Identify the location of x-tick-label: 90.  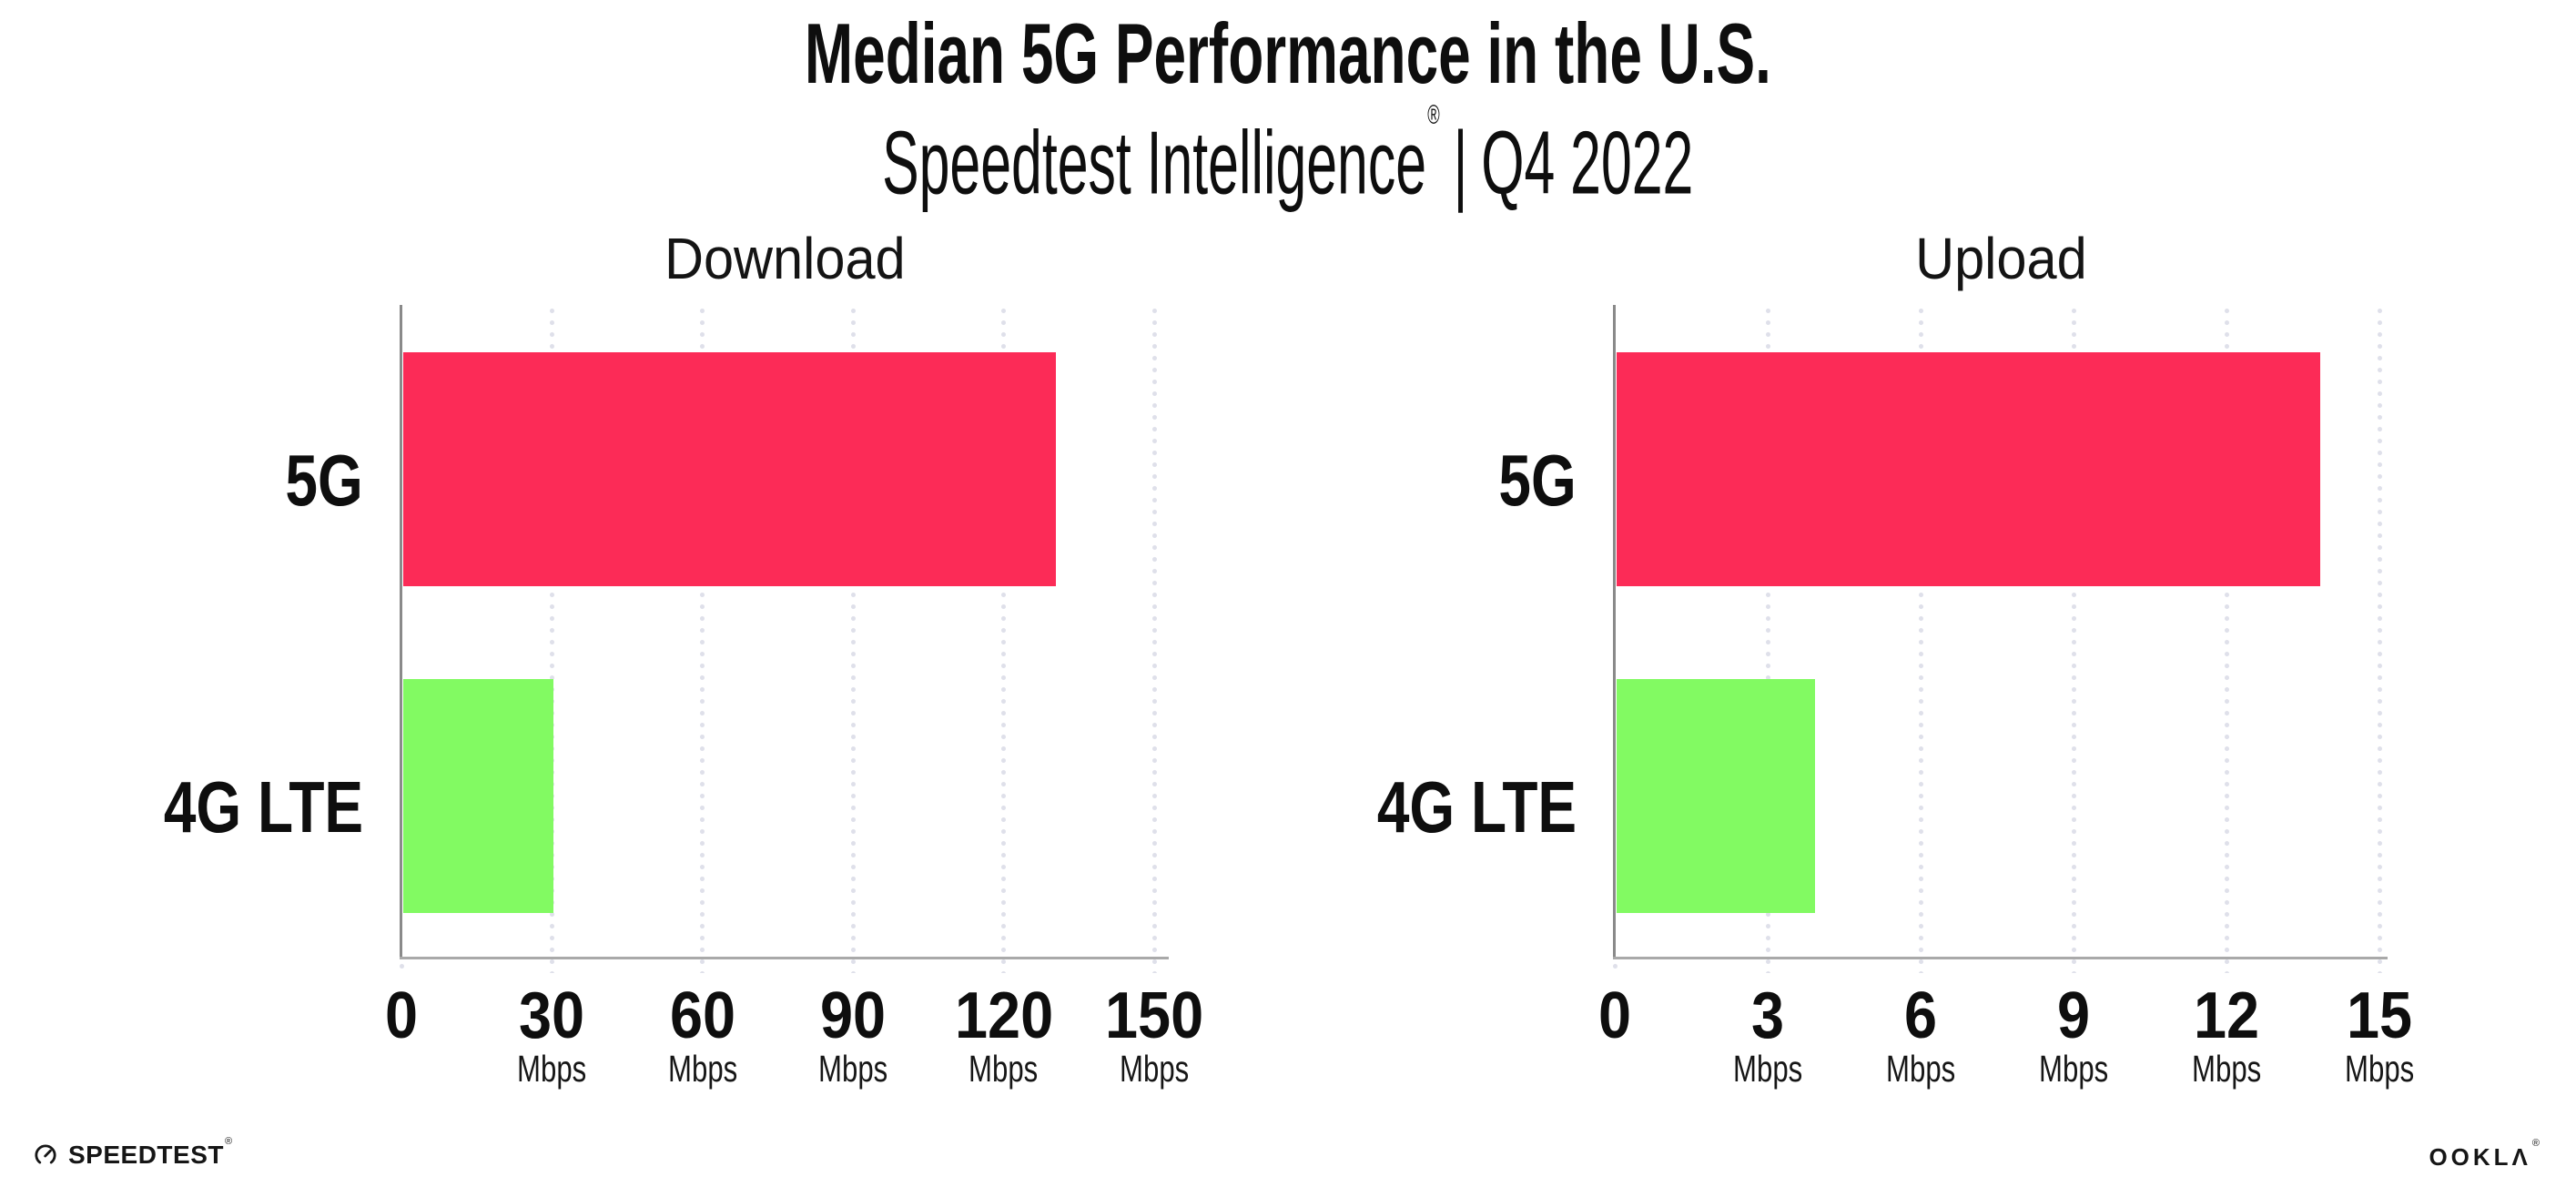
(853, 1015).